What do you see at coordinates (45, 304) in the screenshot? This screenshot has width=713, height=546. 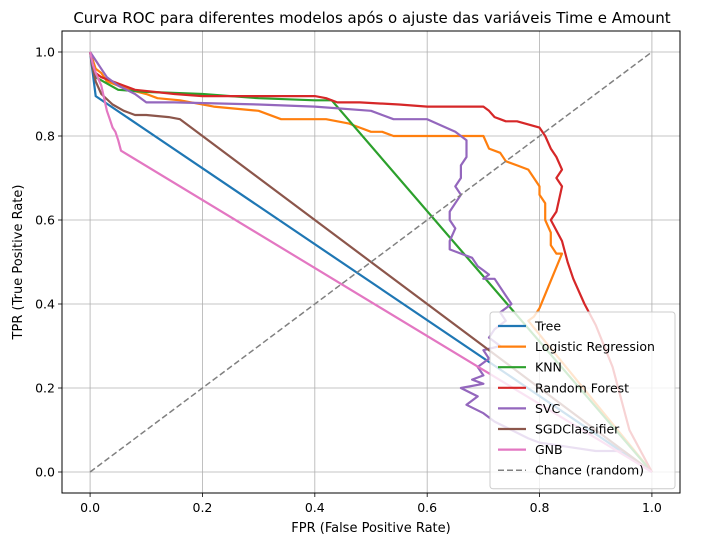 I see `y-tick-label: 0.4` at bounding box center [45, 304].